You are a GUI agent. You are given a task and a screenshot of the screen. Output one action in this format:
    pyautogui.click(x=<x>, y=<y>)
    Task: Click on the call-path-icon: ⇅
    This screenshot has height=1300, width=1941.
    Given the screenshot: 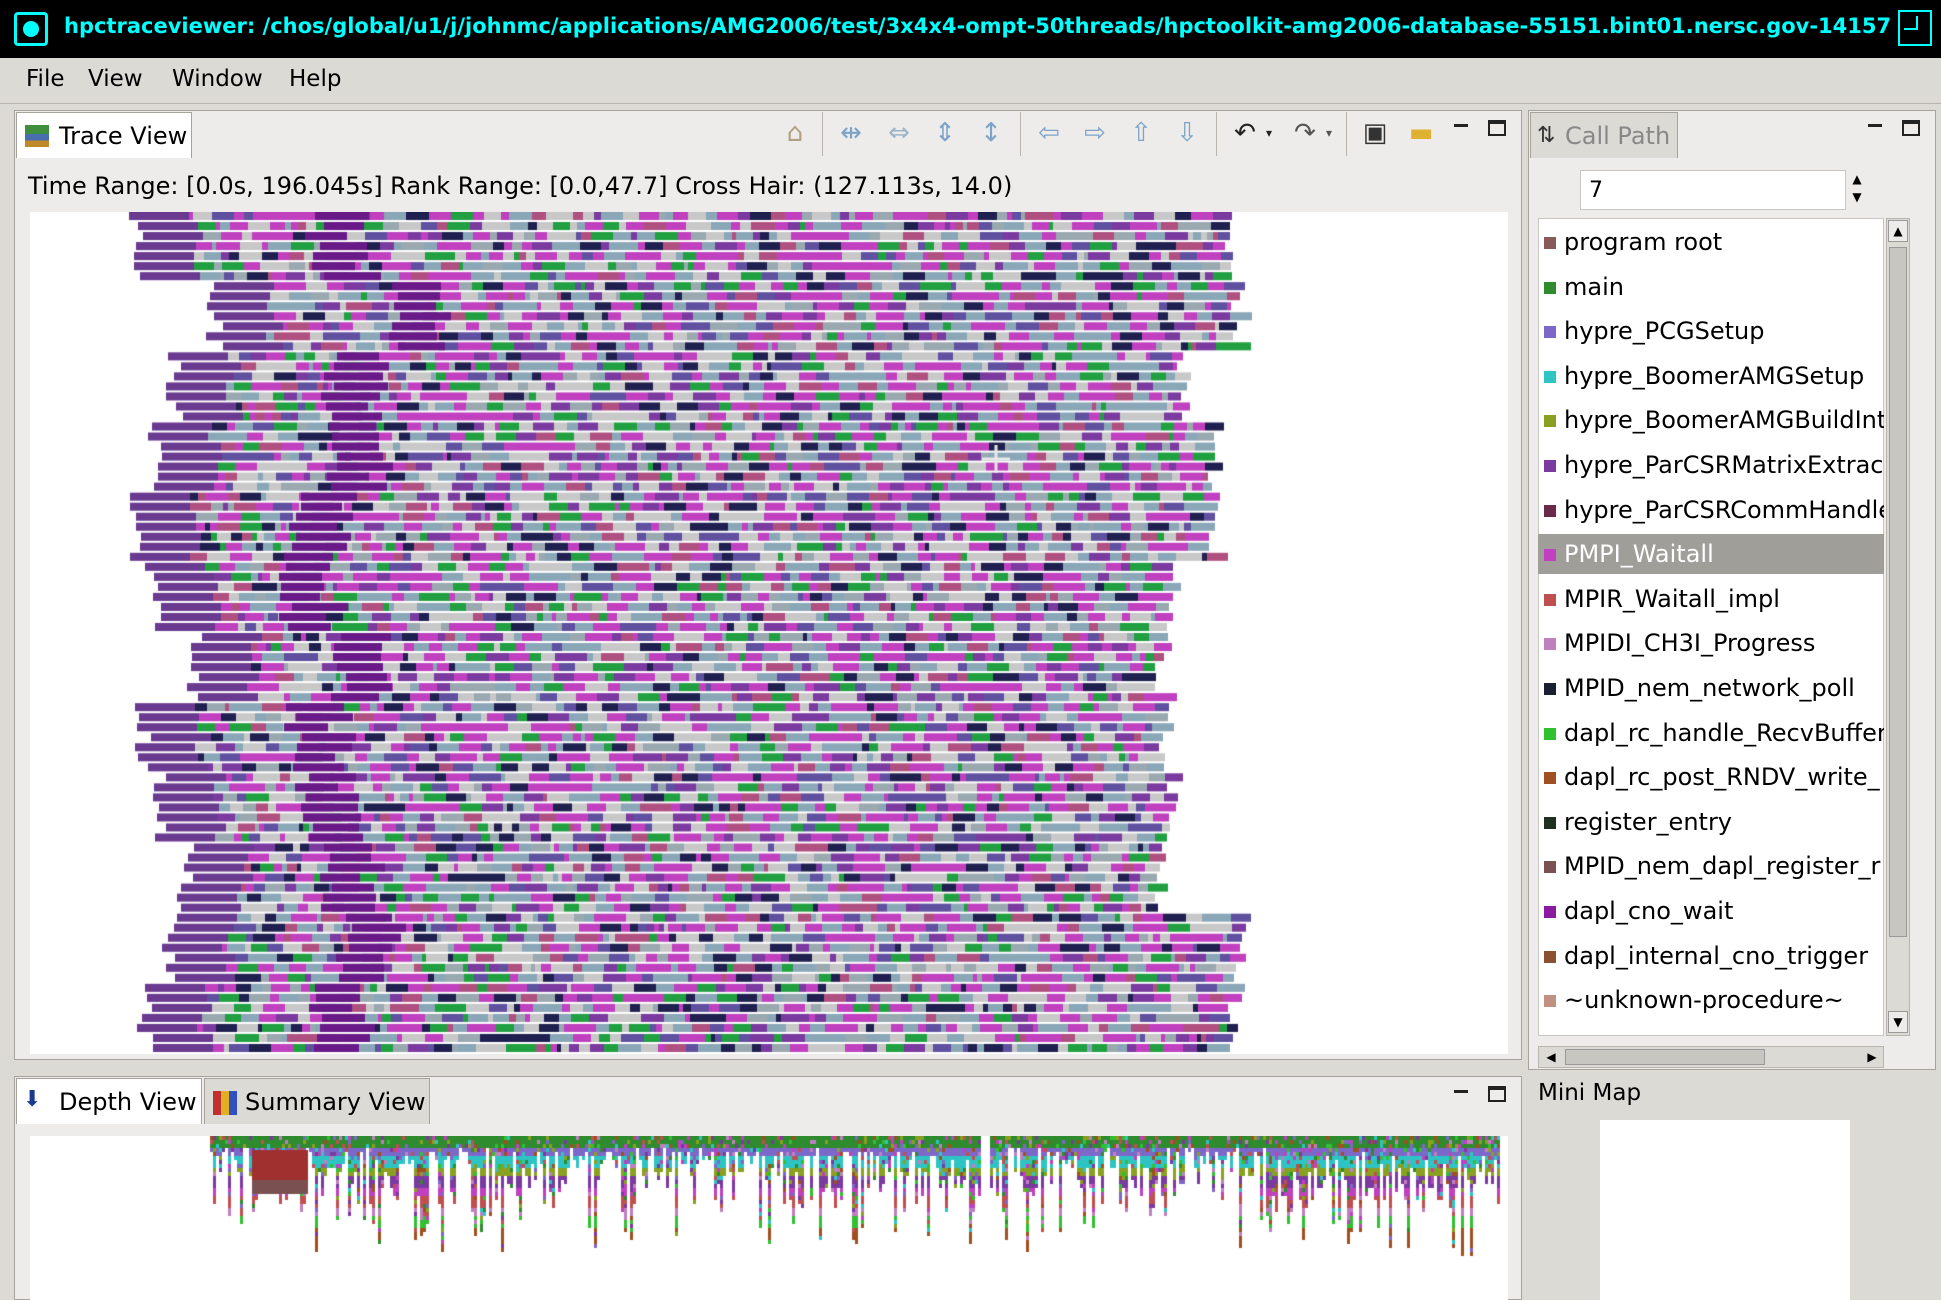 What is the action you would take?
    pyautogui.click(x=1546, y=135)
    